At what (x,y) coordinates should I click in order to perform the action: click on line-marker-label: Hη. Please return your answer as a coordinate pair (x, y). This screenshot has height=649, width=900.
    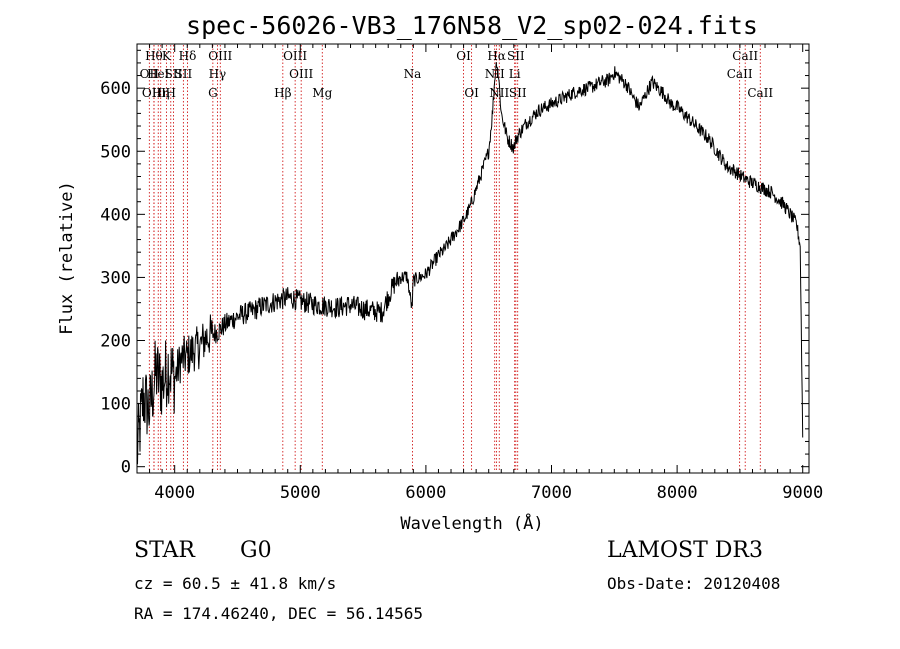
    Looking at the image, I should click on (161, 93).